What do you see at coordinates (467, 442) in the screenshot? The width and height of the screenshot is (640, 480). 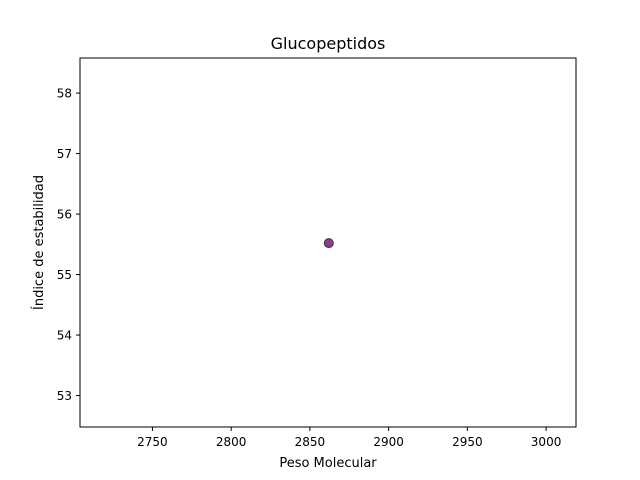 I see `x-tick-label: 2950` at bounding box center [467, 442].